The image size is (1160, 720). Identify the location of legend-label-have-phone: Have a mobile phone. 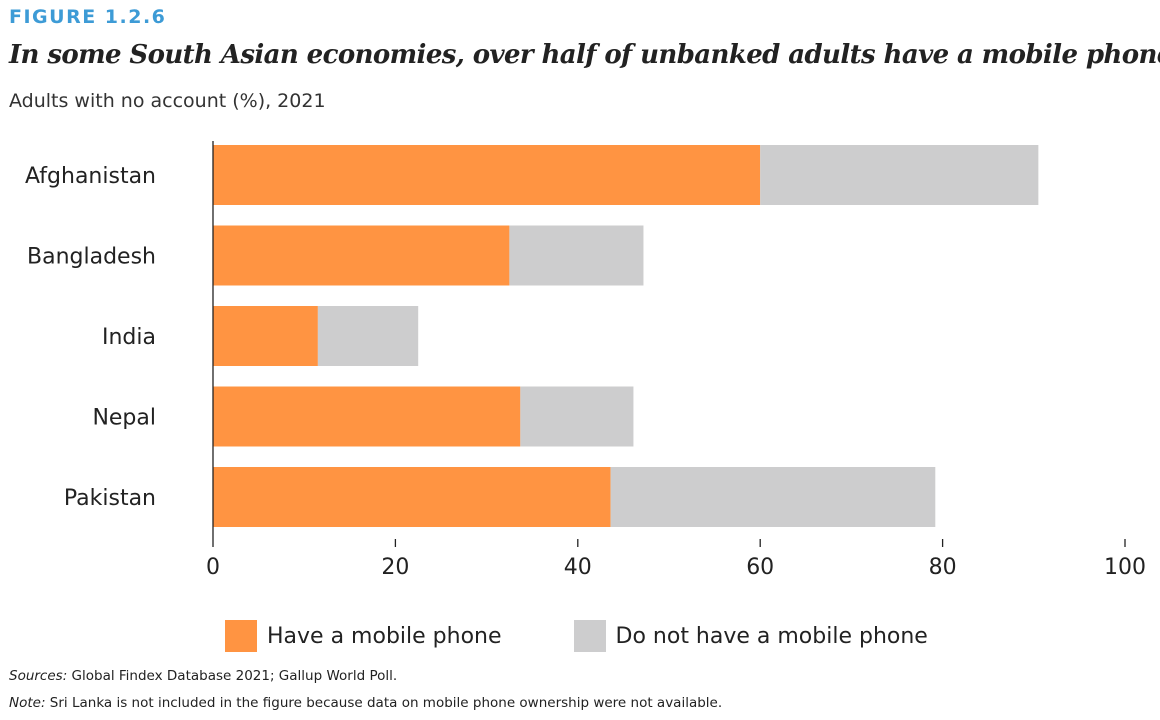
(384, 636).